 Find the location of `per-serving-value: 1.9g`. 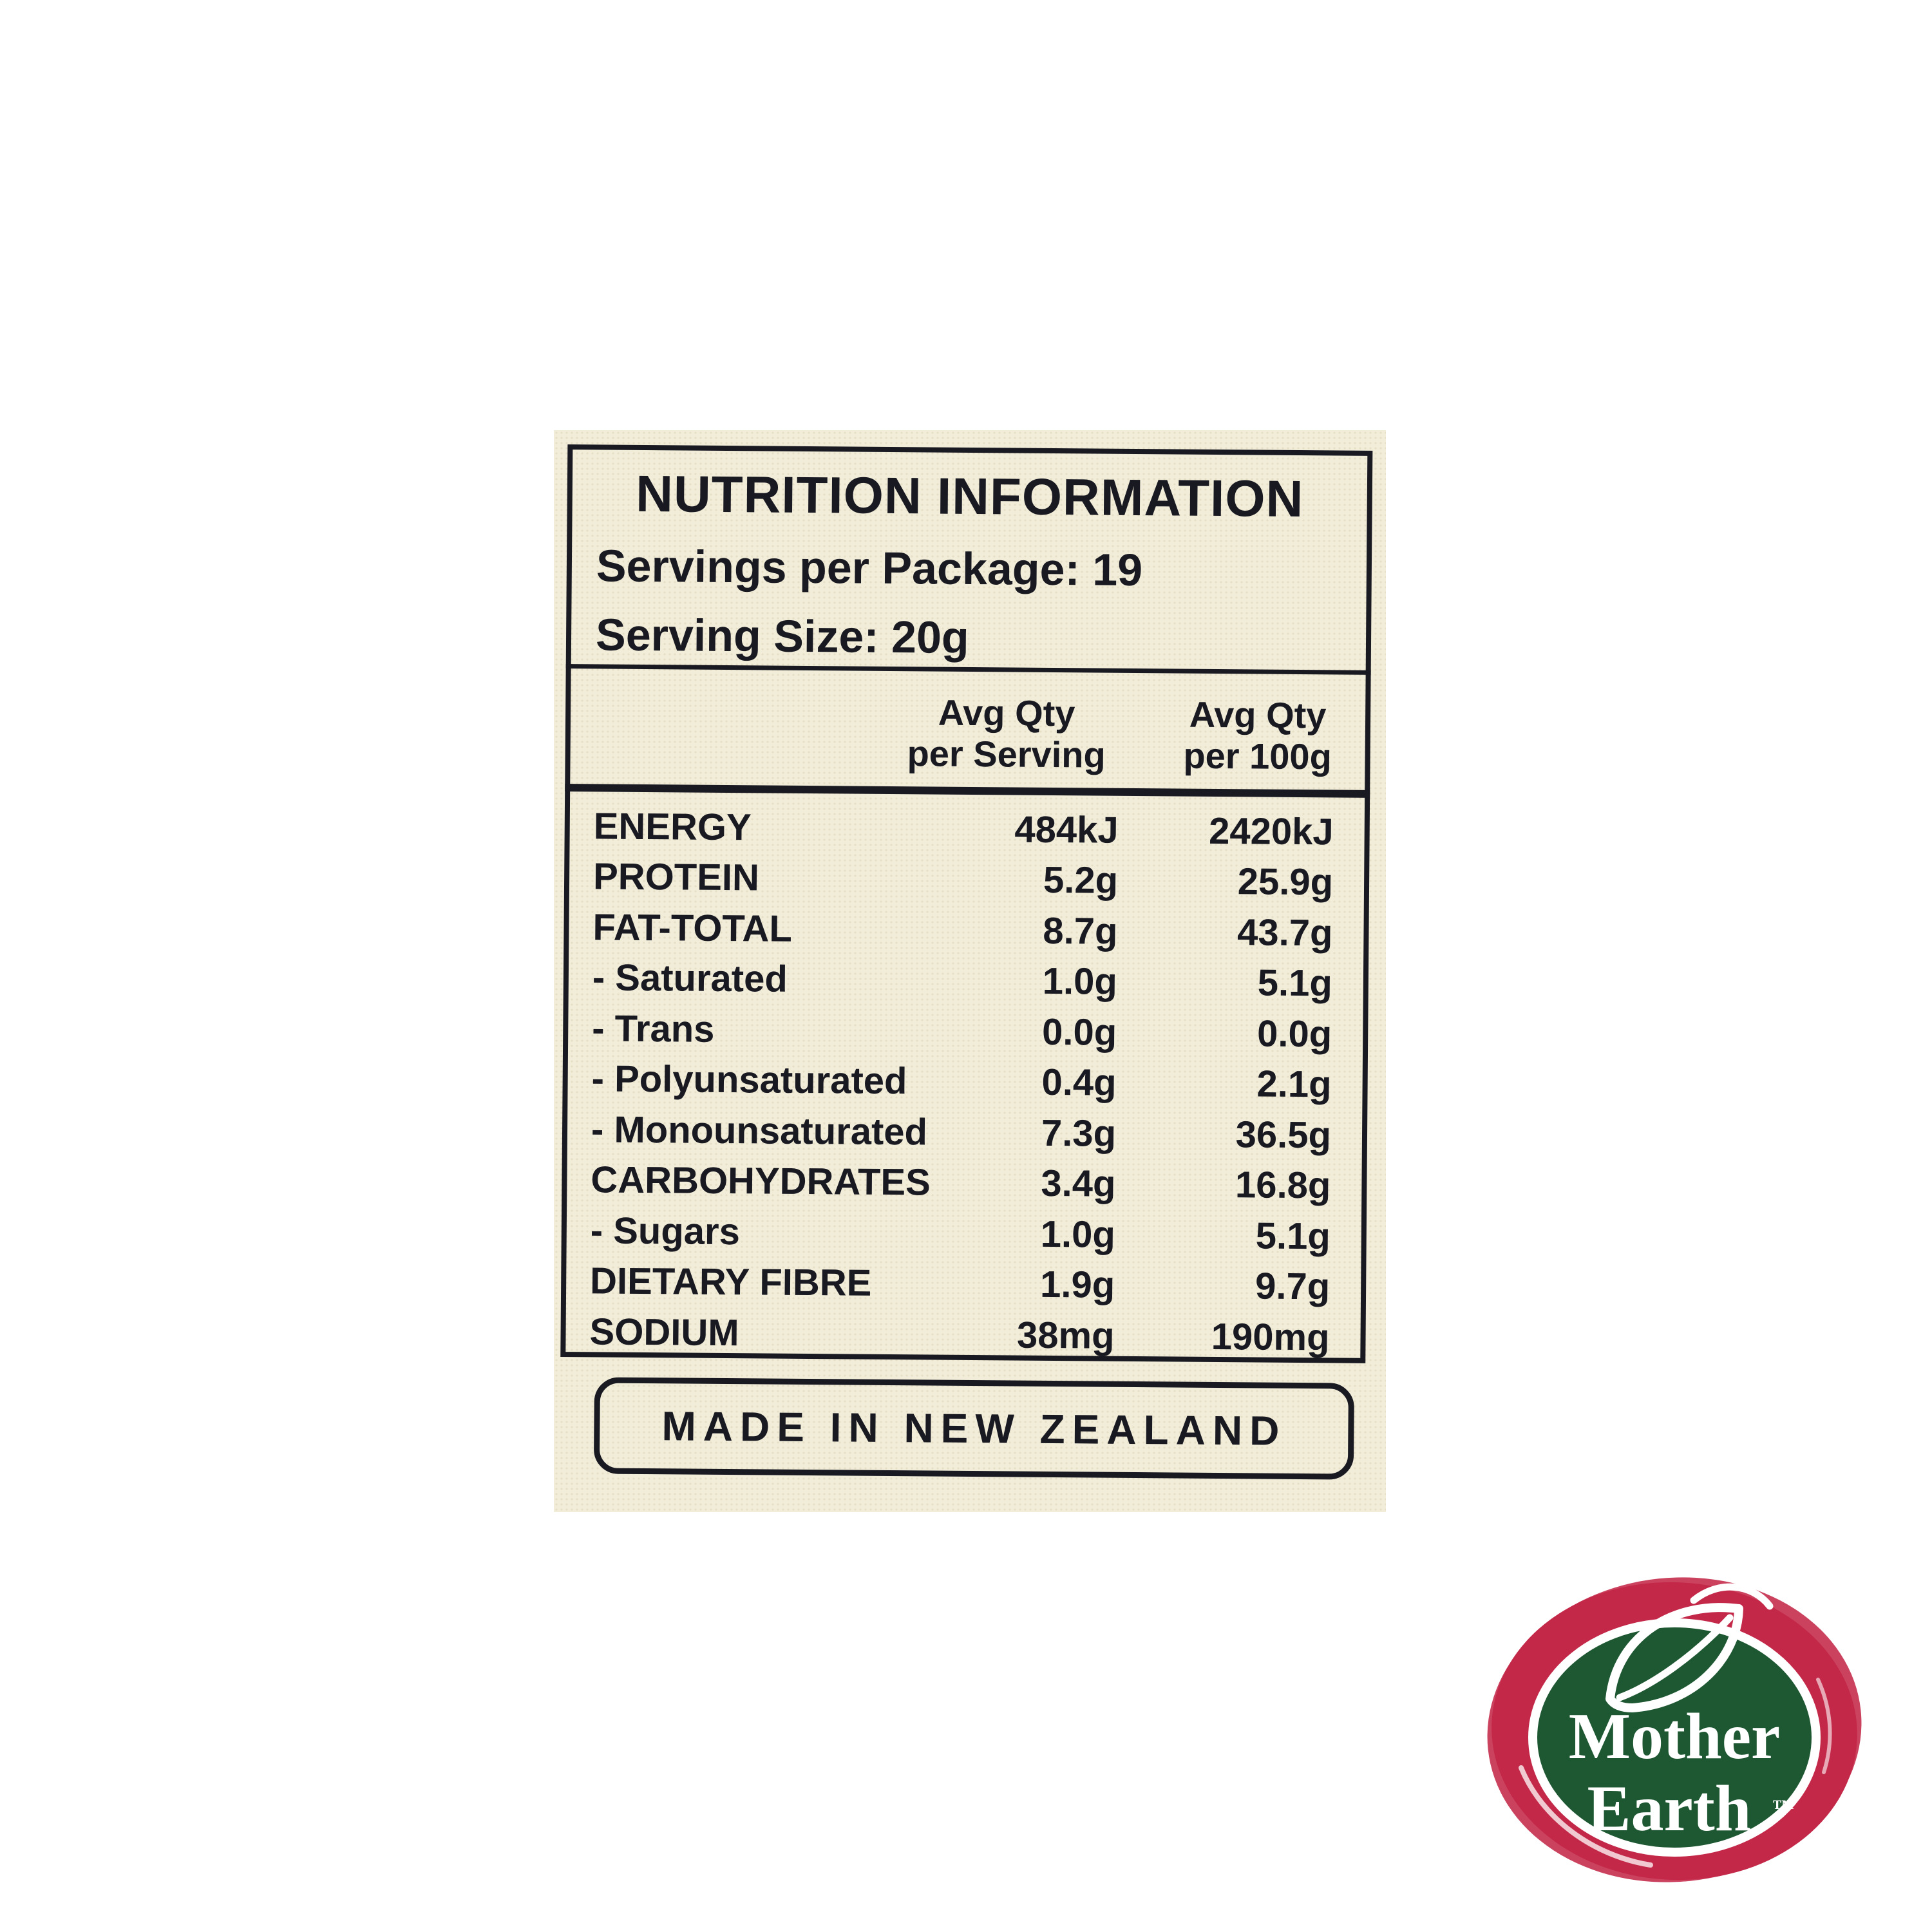

per-serving-value: 1.9g is located at coordinates (1077, 1286).